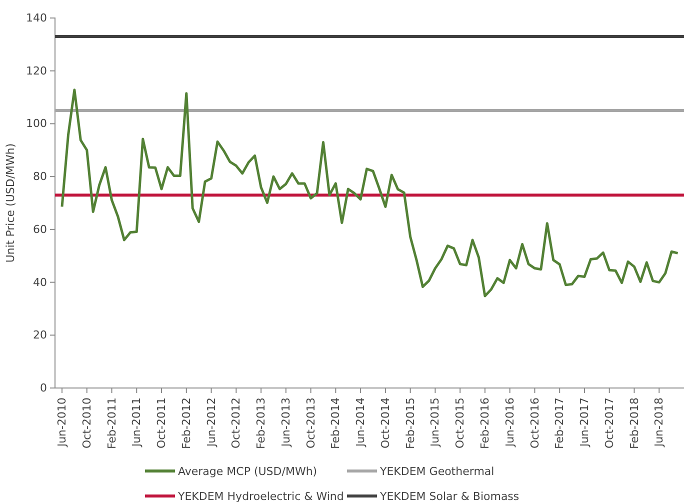 The image size is (684, 502). Describe the element at coordinates (10, 203) in the screenshot. I see `y-axis-title: Unit Price (USD/MWh)` at that location.